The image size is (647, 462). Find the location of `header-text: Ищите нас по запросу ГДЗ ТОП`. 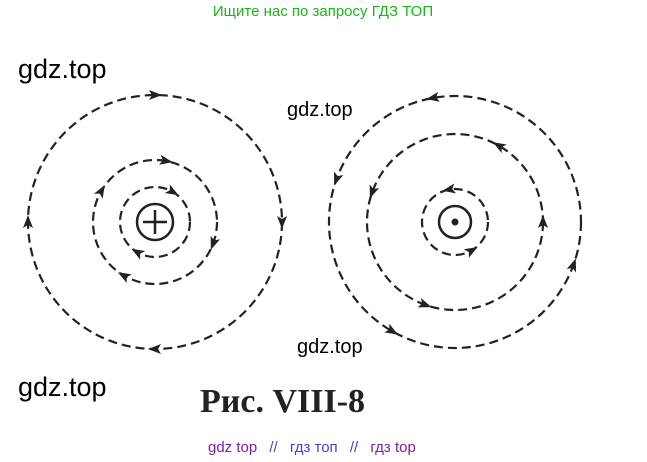

header-text: Ищите нас по запросу ГДЗ ТОП is located at coordinates (323, 11).